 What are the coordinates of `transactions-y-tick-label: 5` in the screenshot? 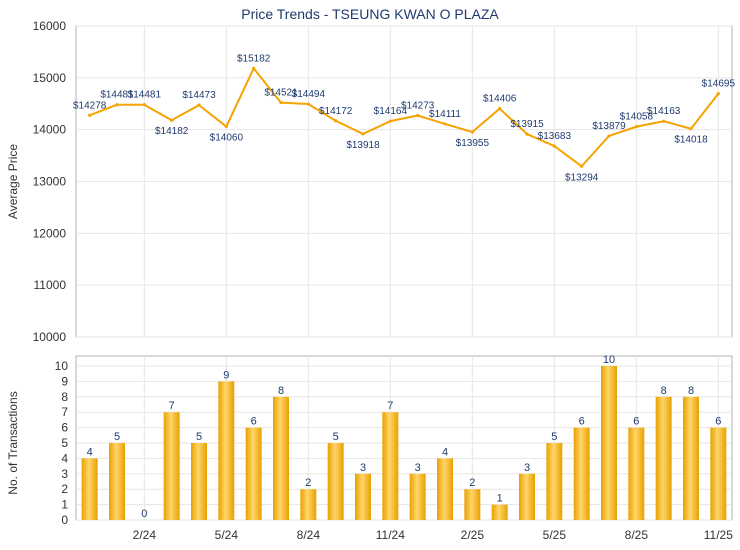 It's located at (64, 443).